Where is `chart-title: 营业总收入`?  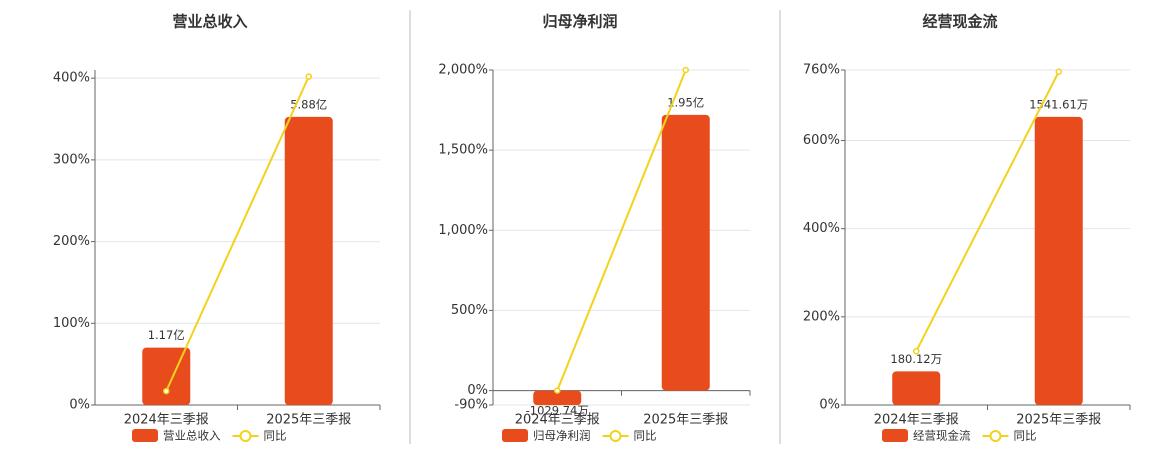 chart-title: 营业总收入 is located at coordinates (209, 22).